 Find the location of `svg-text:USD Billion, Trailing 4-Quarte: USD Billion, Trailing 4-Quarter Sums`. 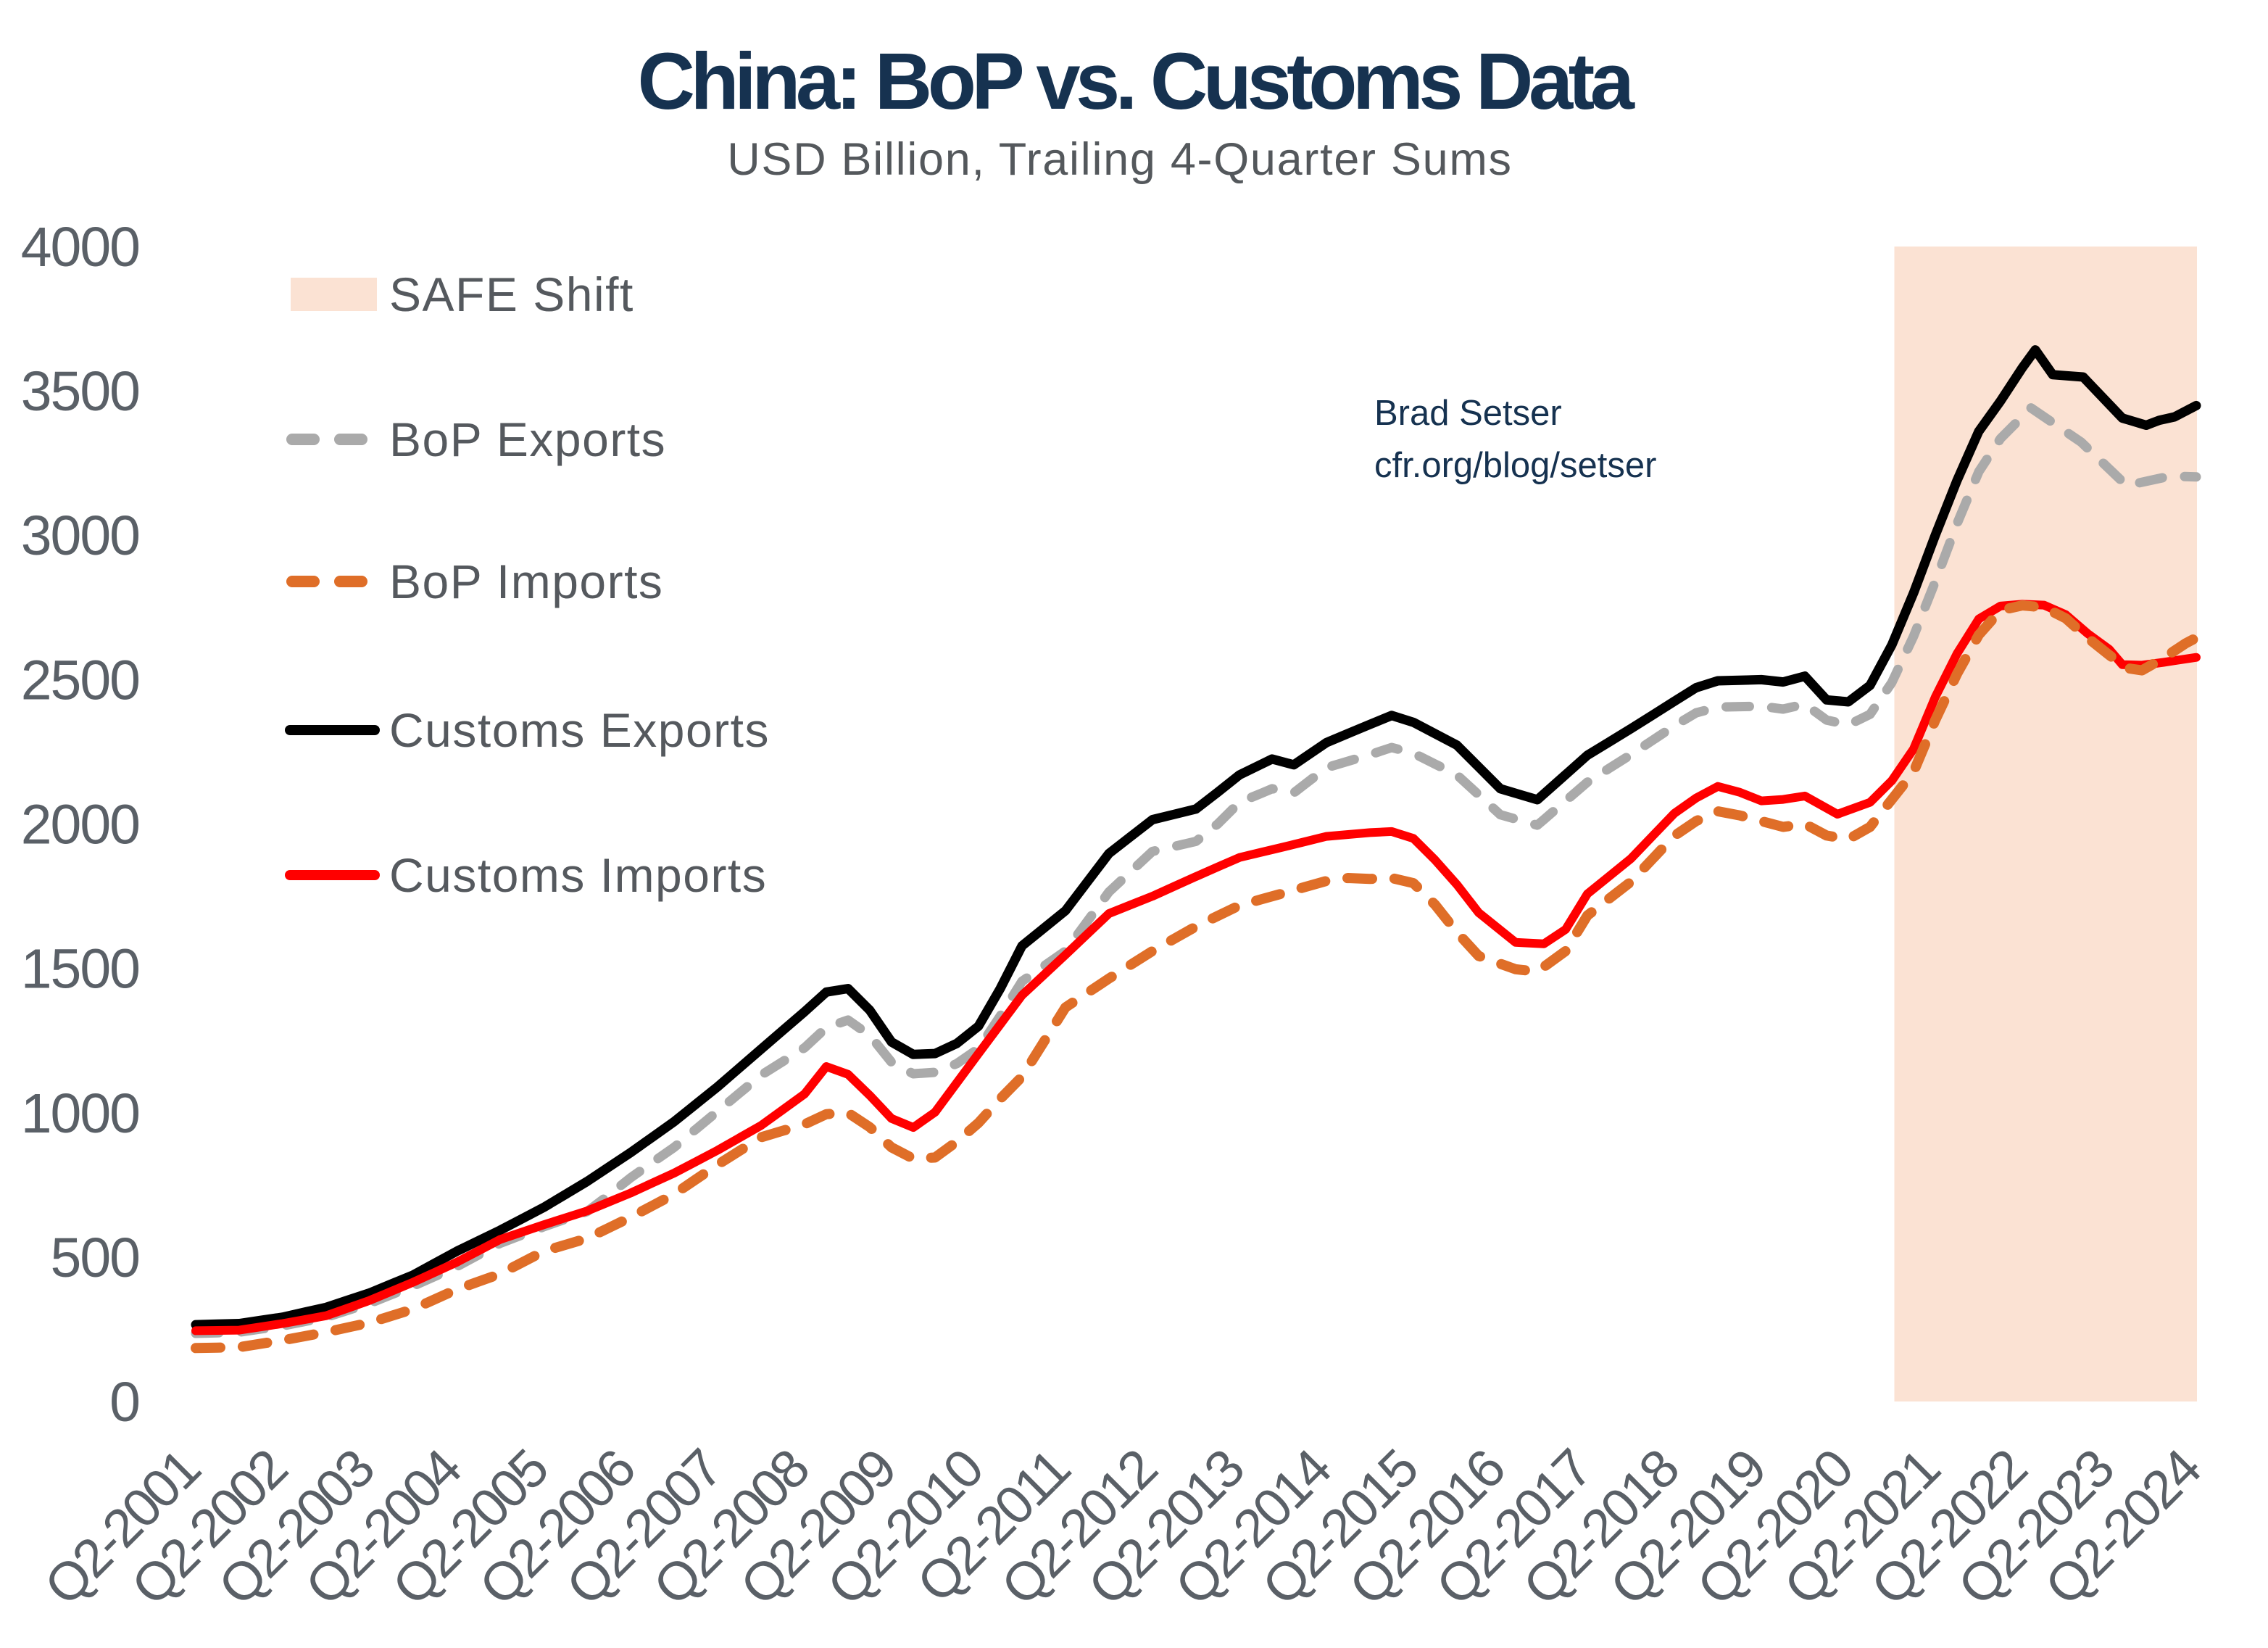

svg-text:USD Billion, Trailing 4-Quarte: USD Billion, Trailing 4-Quarter Sums is located at coordinates (1120, 159).